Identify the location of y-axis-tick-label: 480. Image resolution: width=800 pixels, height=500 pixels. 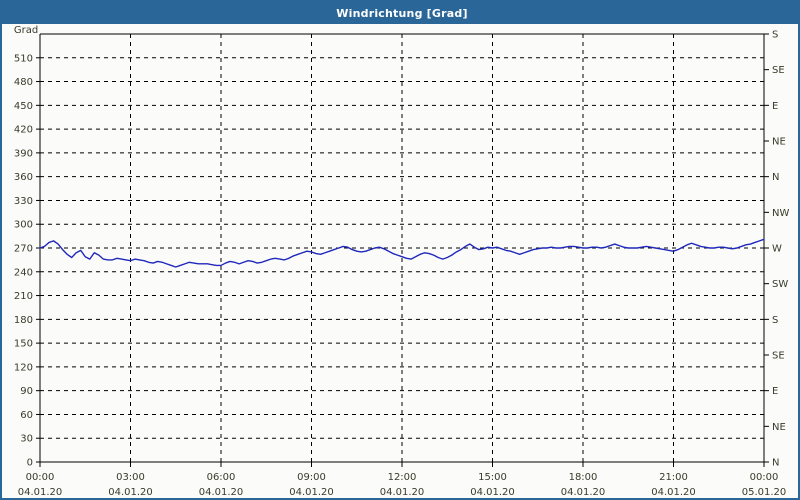
(23, 82).